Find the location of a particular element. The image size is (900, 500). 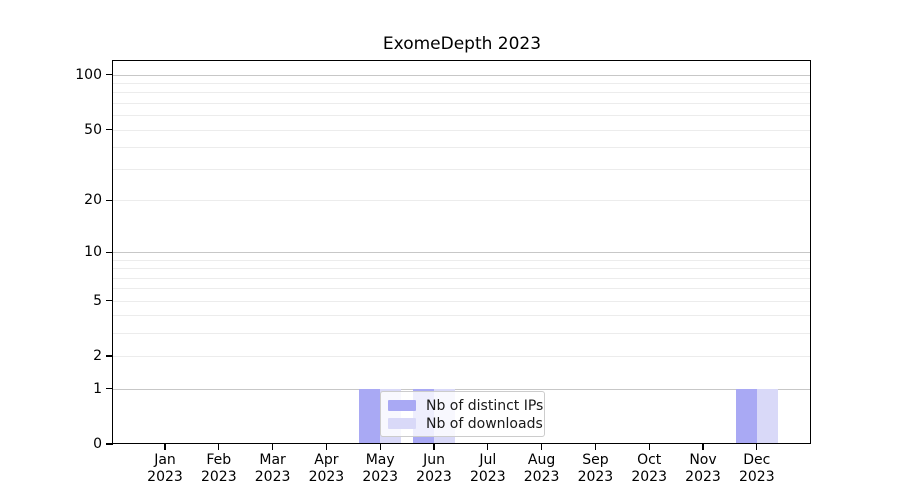

x-tick-label-may: May 2023 is located at coordinates (380, 469).